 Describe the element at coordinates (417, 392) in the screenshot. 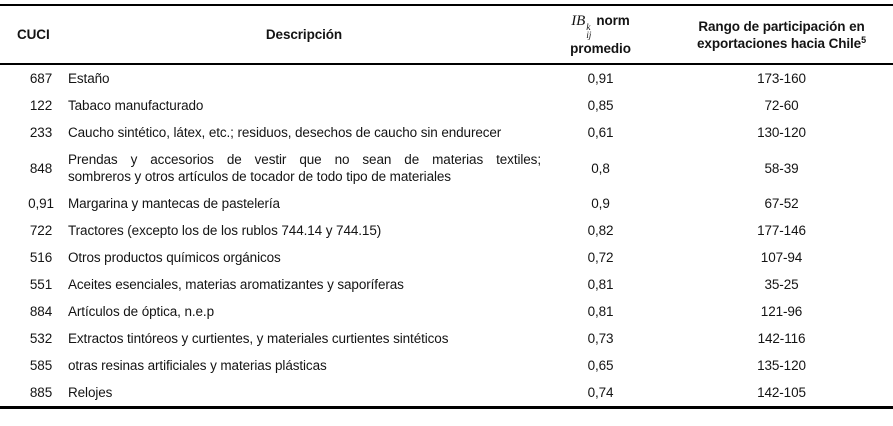

I see `table-row: 885 Relojes 0,74 142-105` at that location.